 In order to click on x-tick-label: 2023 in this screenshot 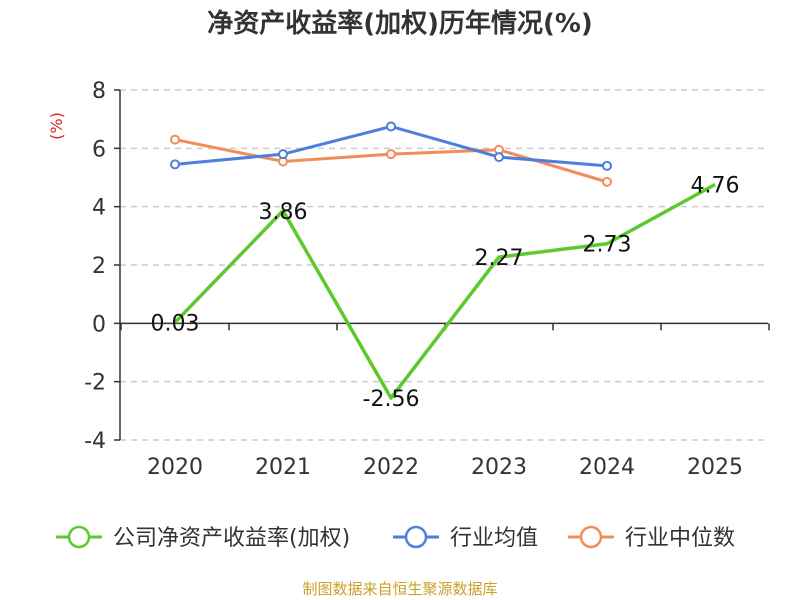, I will do `click(499, 467)`.